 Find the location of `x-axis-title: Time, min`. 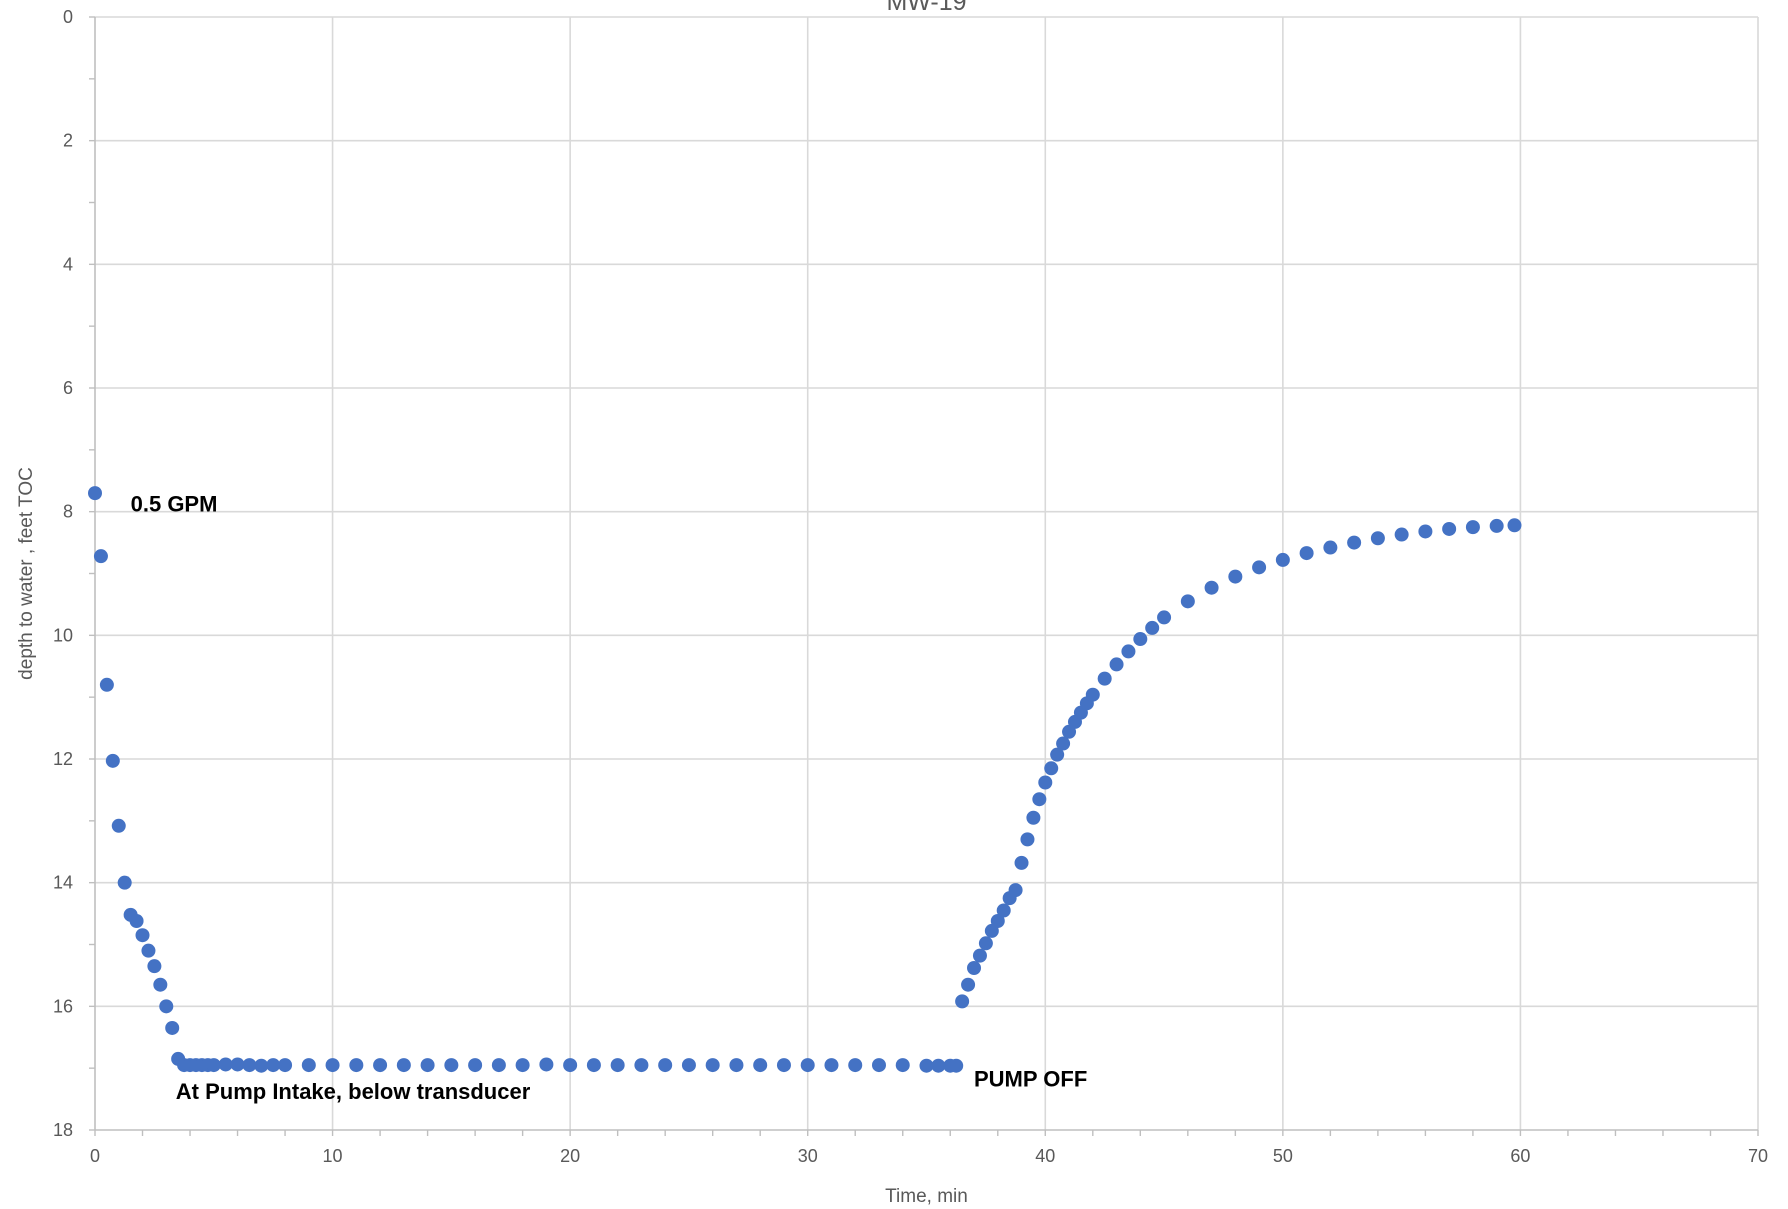

x-axis-title: Time, min is located at coordinates (926, 1196).